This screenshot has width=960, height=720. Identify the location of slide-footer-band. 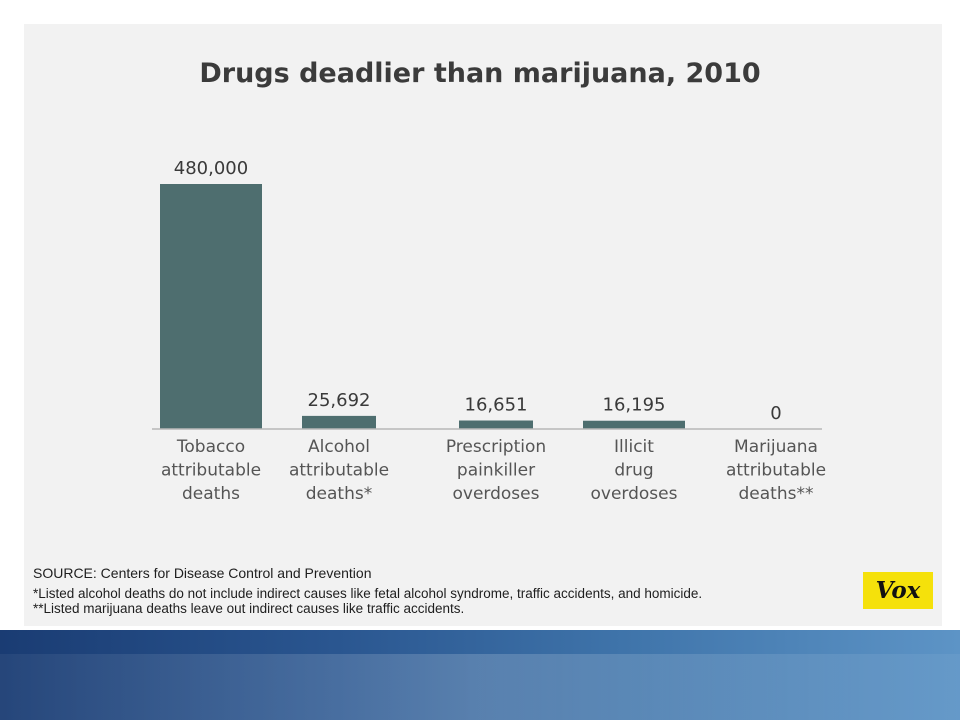
(480, 675).